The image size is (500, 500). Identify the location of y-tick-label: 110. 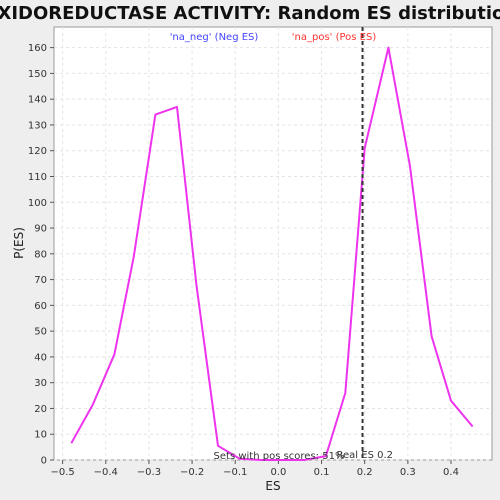
(37, 177).